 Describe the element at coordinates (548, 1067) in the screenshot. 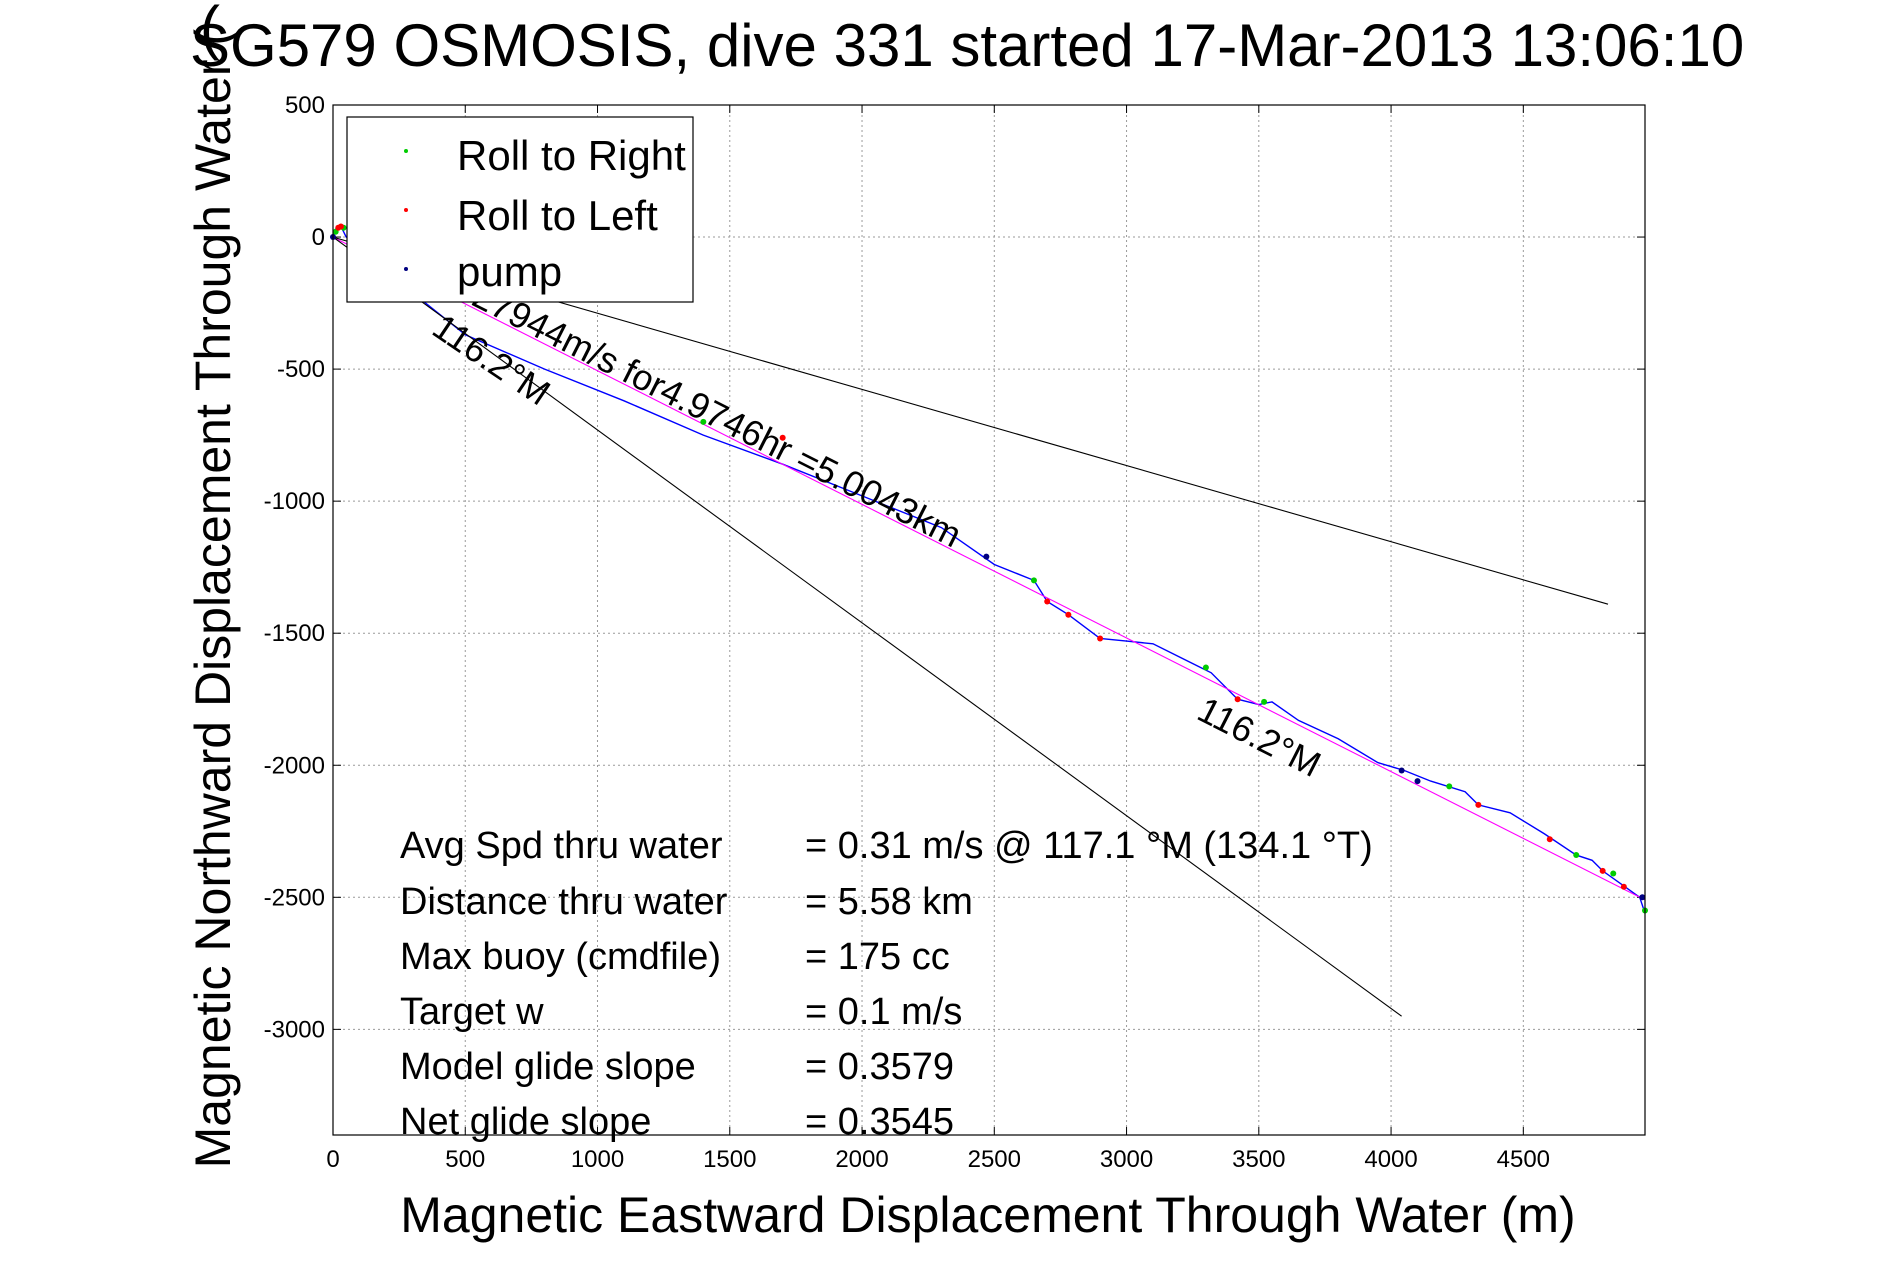

I see `stat-label-model-glide: Model glide slope` at that location.